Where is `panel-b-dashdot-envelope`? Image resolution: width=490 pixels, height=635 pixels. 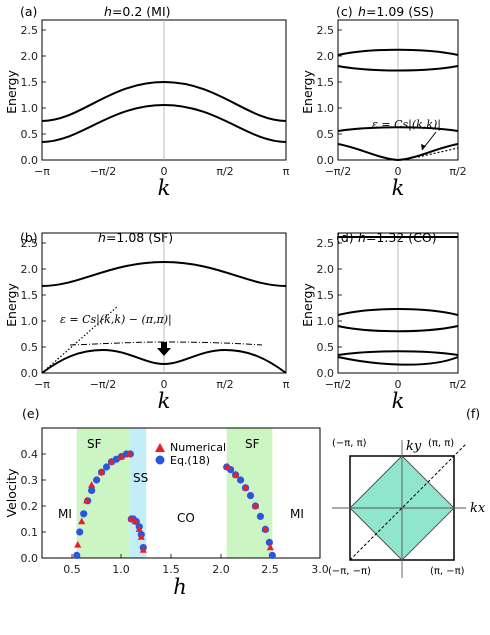
panel-b-dashdot-envelope is located at coordinates (166, 343).